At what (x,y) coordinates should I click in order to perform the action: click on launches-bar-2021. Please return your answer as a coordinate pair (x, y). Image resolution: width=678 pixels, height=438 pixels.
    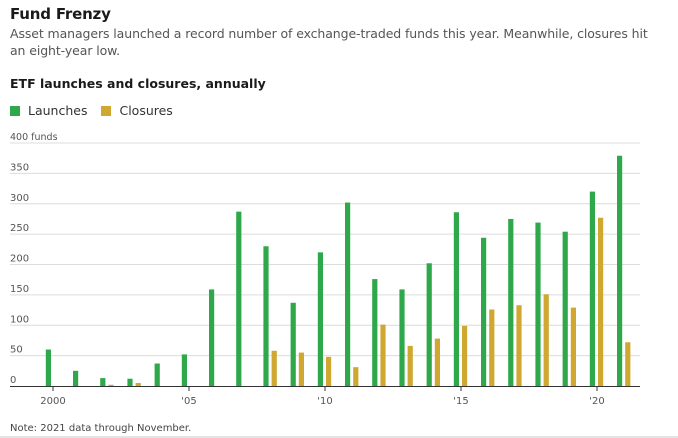
    Looking at the image, I should click on (620, 270).